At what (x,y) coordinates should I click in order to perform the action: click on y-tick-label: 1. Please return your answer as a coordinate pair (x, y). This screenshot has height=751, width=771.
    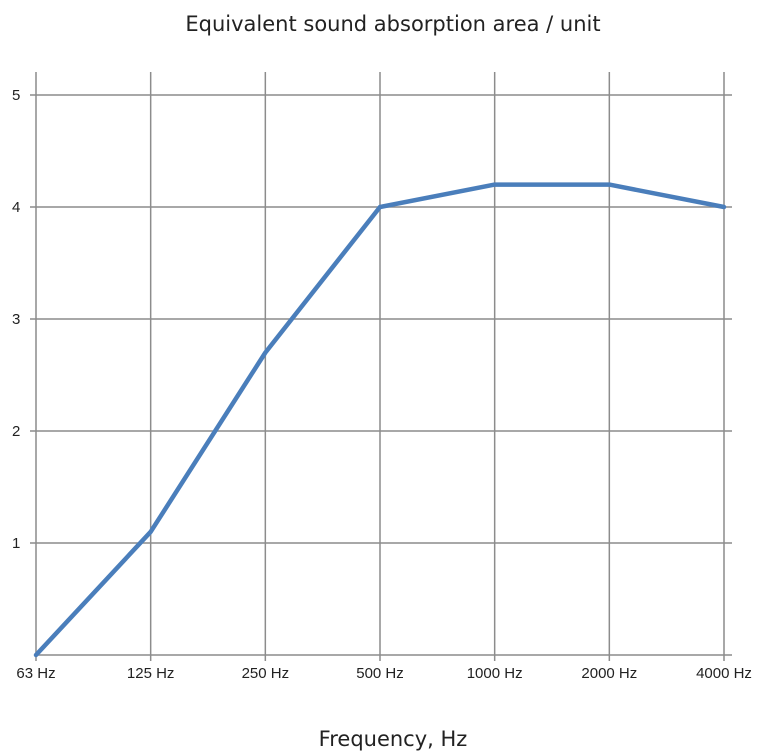
    Looking at the image, I should click on (16, 543).